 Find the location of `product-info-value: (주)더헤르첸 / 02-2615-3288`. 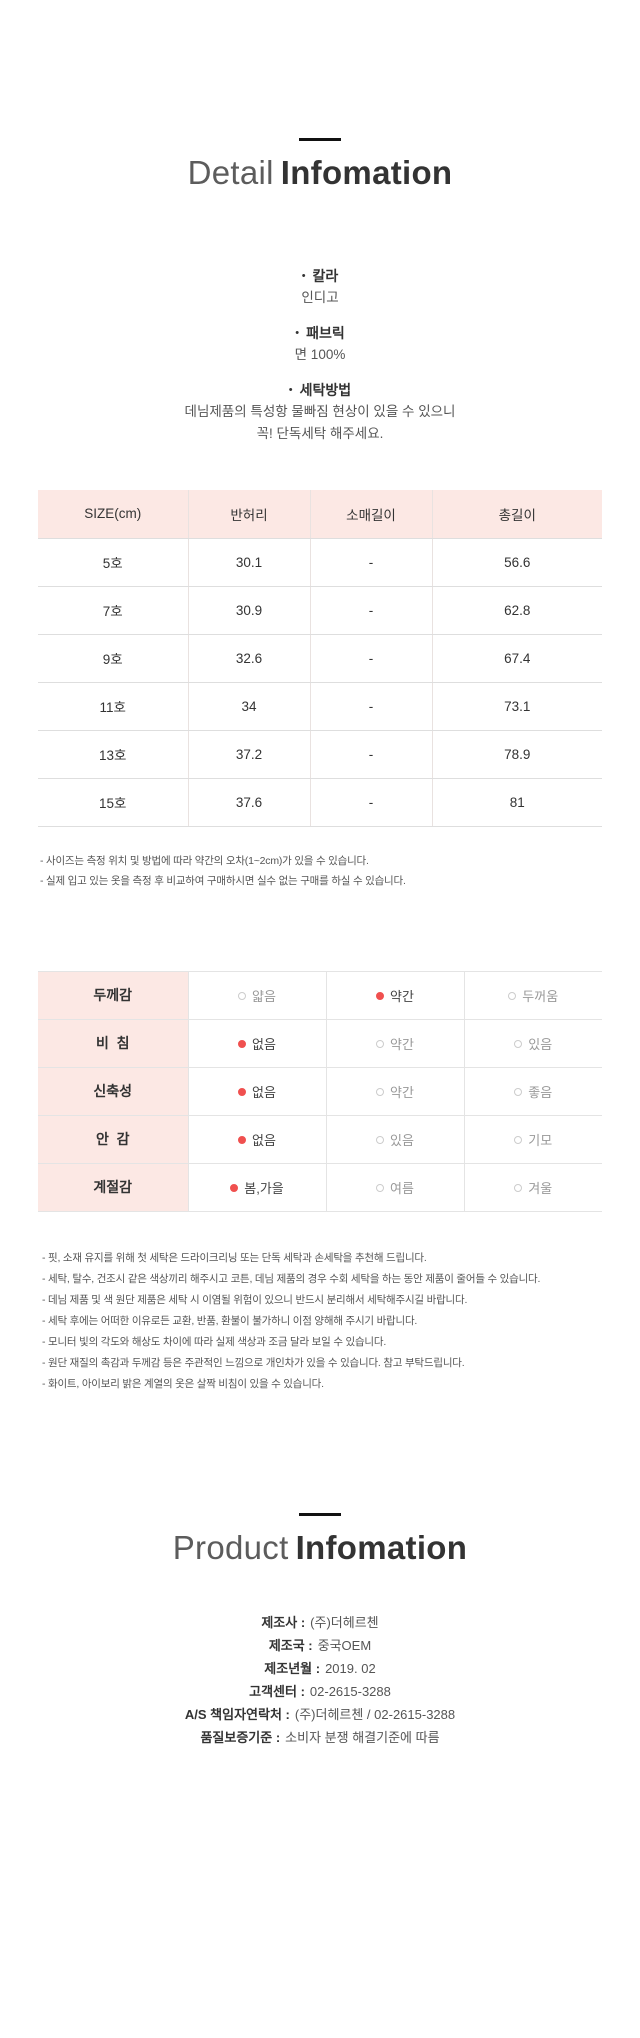

product-info-value: (주)더헤르첸 / 02-2615-3288 is located at coordinates (375, 1714).